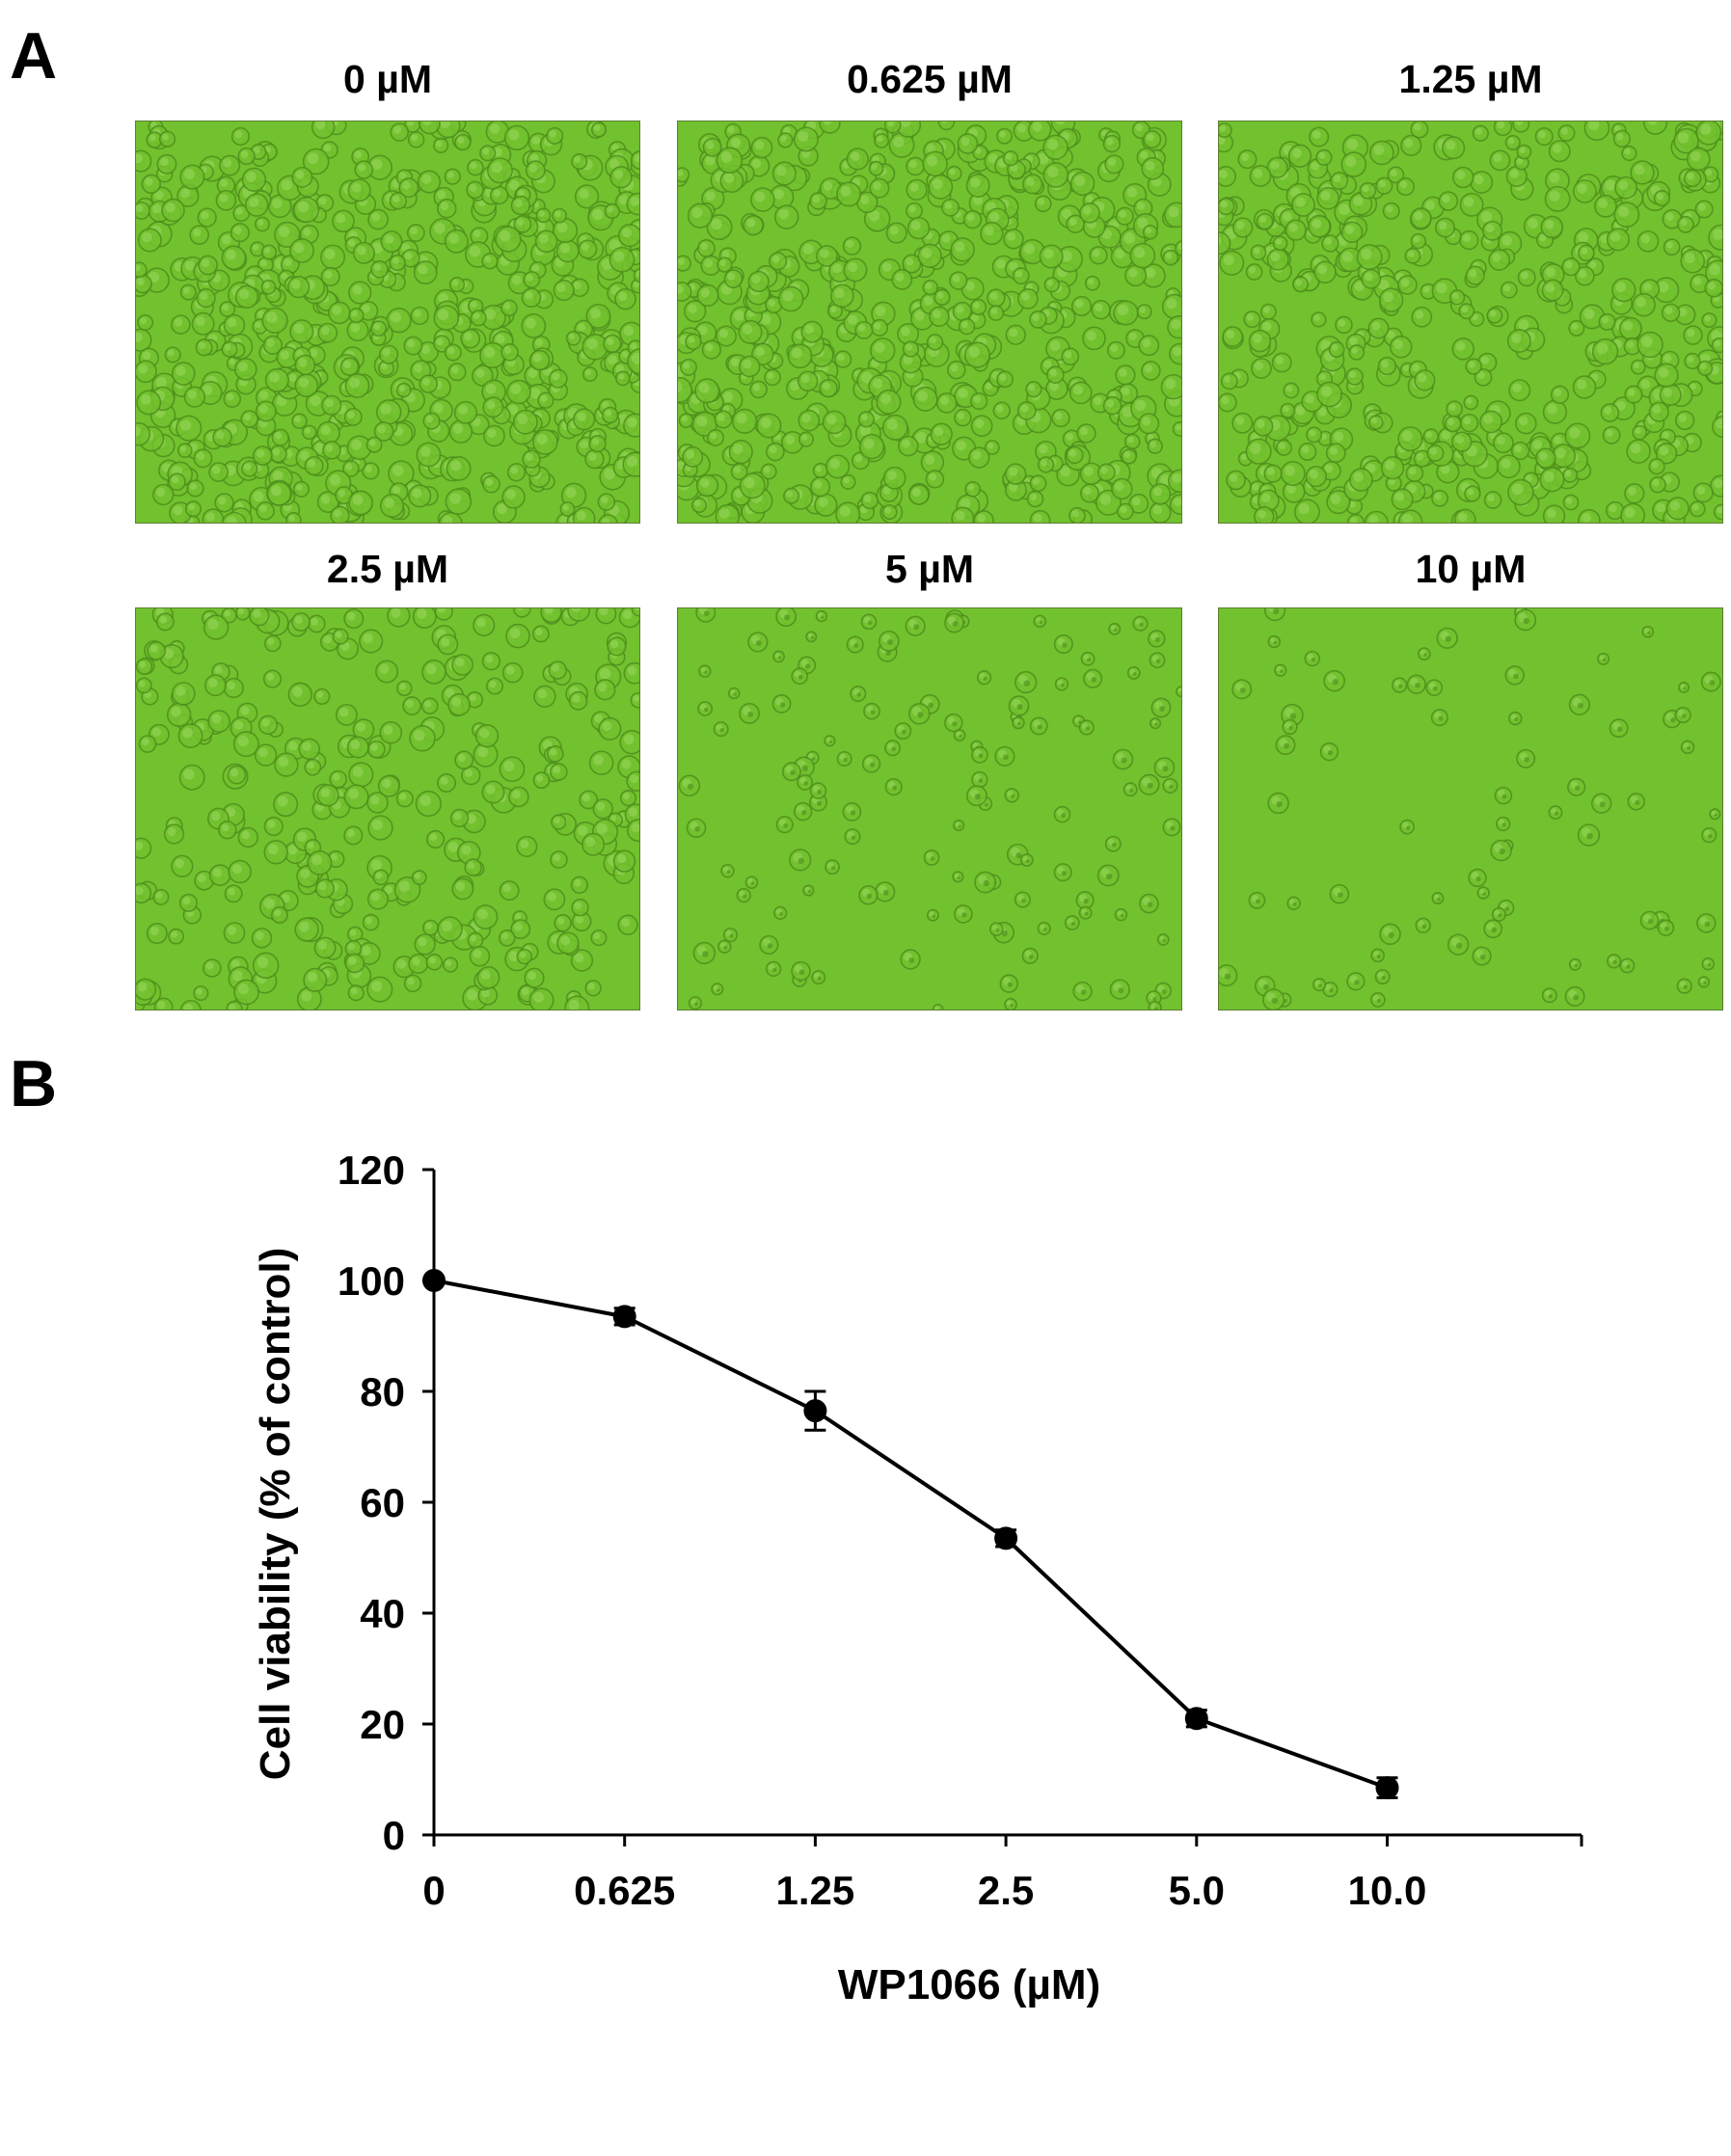 The image size is (1731, 2156). Describe the element at coordinates (433, 1890) in the screenshot. I see `x-tick-label: 0` at that location.